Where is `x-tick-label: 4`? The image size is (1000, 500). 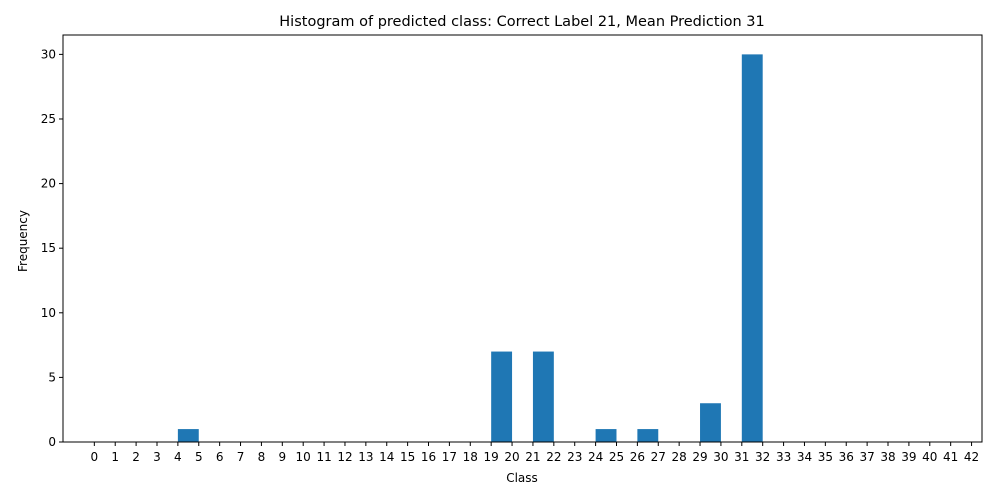
x-tick-label: 4 is located at coordinates (178, 457).